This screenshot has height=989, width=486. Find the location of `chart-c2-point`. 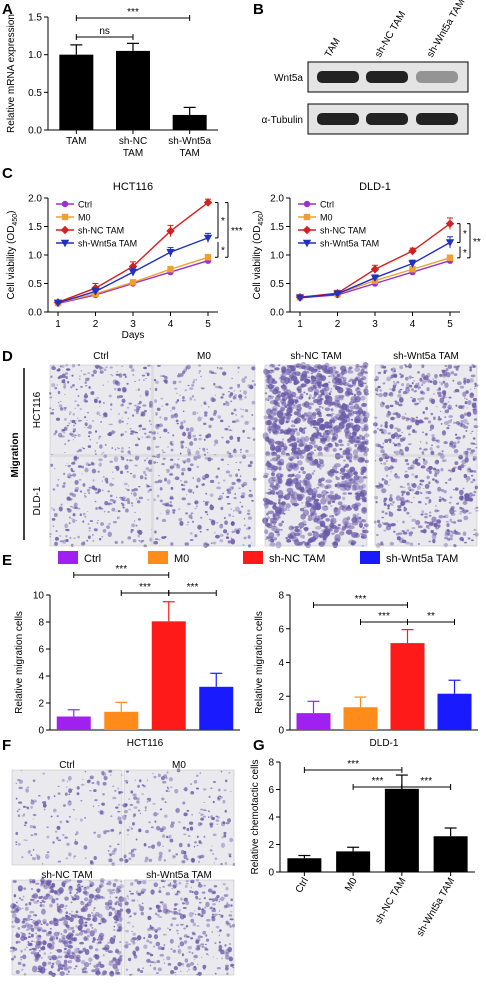

chart-c2-point is located at coordinates (412, 264).